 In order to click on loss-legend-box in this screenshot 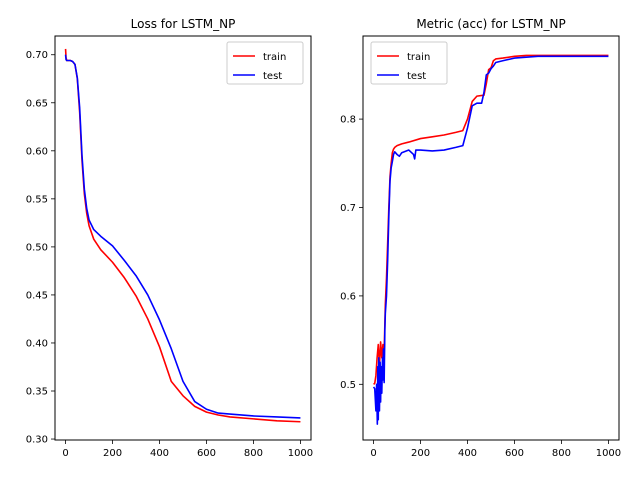, I will do `click(265, 63)`.